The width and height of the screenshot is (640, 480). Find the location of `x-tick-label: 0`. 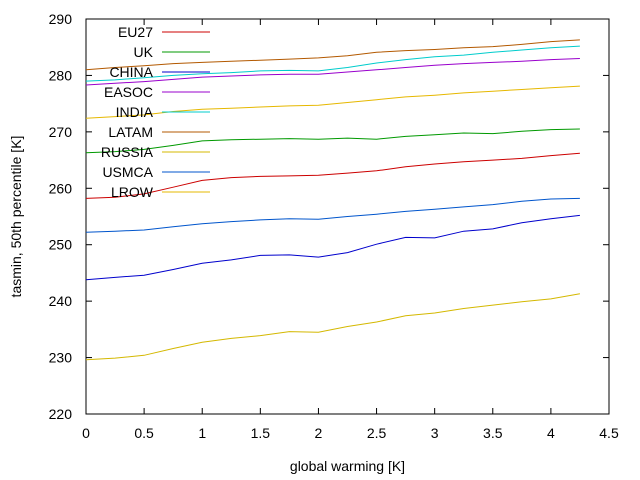

x-tick-label: 0 is located at coordinates (86, 433).